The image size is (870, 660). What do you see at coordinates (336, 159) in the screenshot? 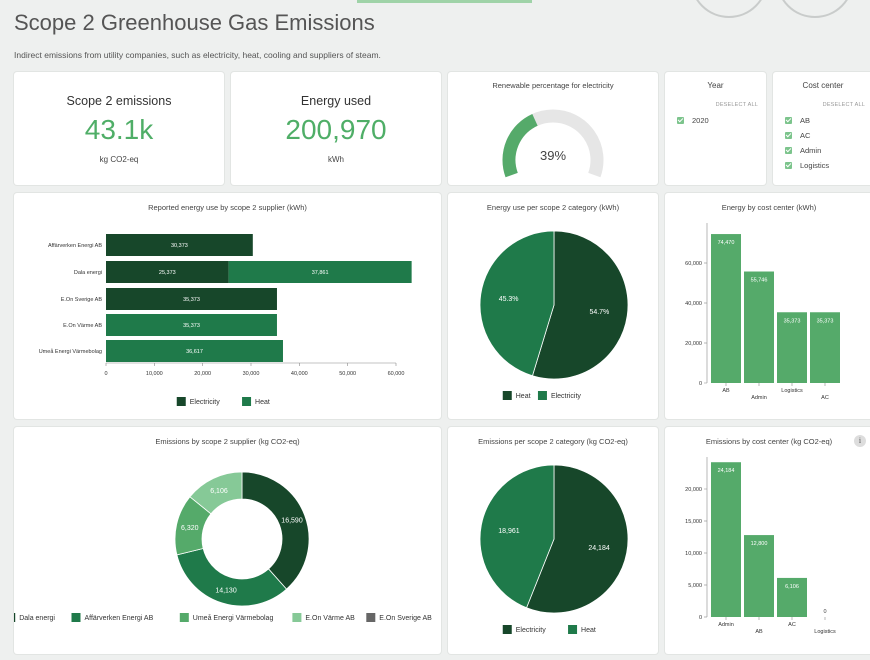
I see `kpi-unit: kWh` at bounding box center [336, 159].